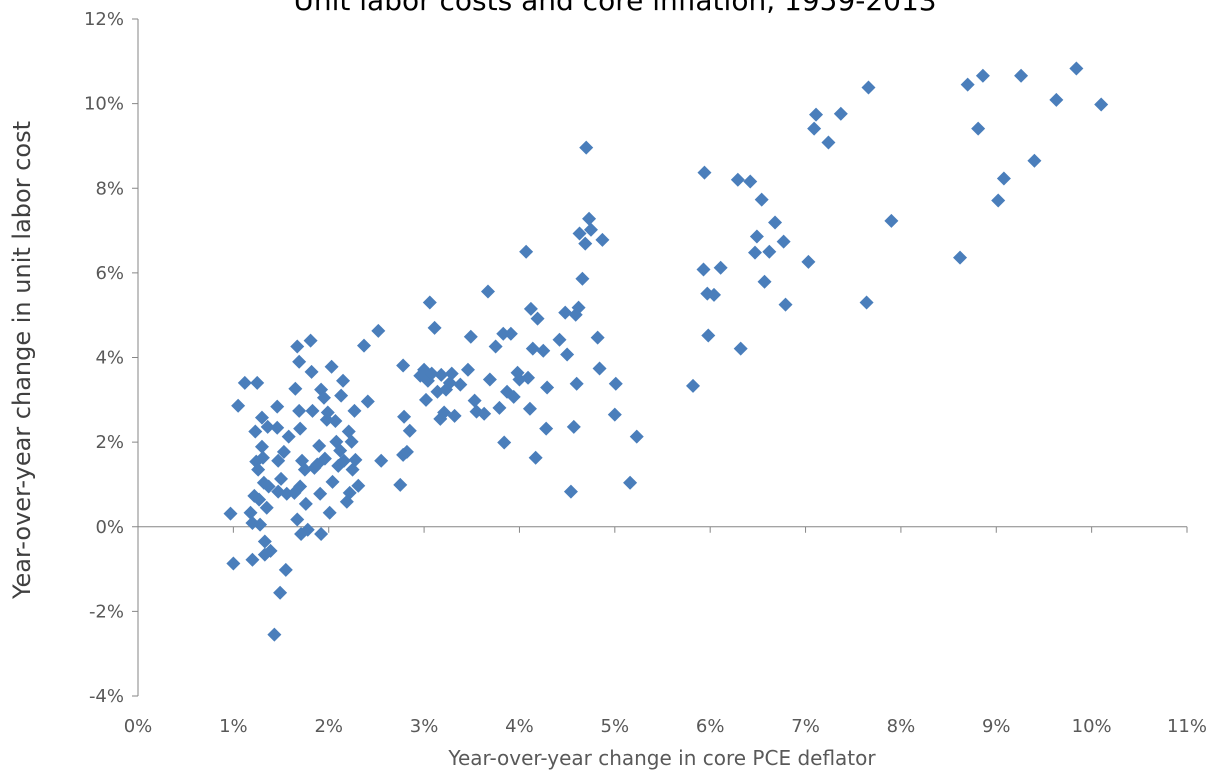 The image size is (1219, 774). What do you see at coordinates (710, 726) in the screenshot?
I see `x-tick-label: 6%` at bounding box center [710, 726].